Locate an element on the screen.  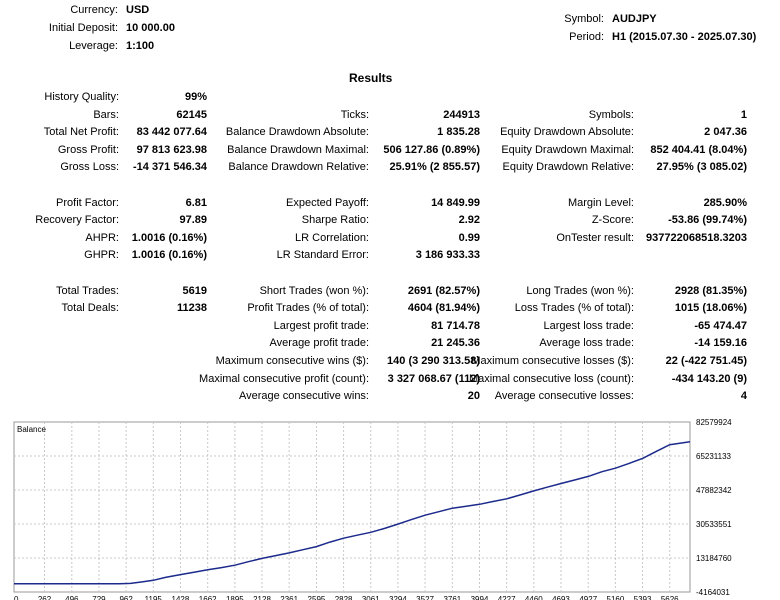
stat-c2-1-label: Balance Drawdown Absolute: is located at coordinates (297, 132).